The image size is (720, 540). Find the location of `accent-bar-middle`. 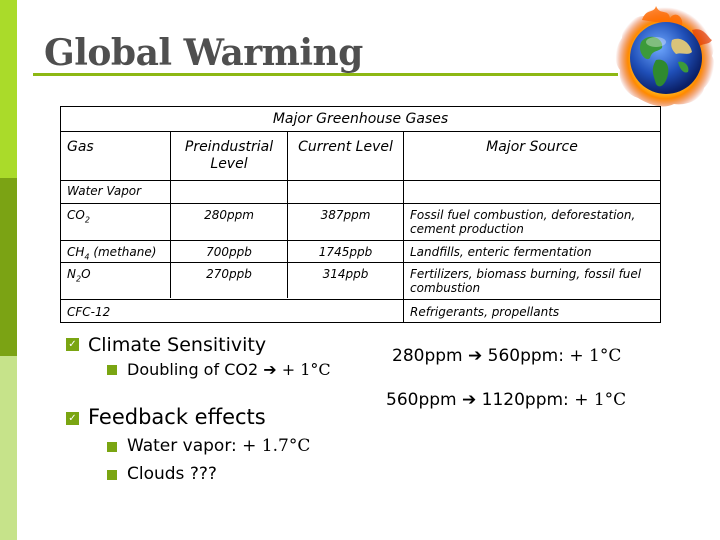

accent-bar-middle is located at coordinates (8, 267).